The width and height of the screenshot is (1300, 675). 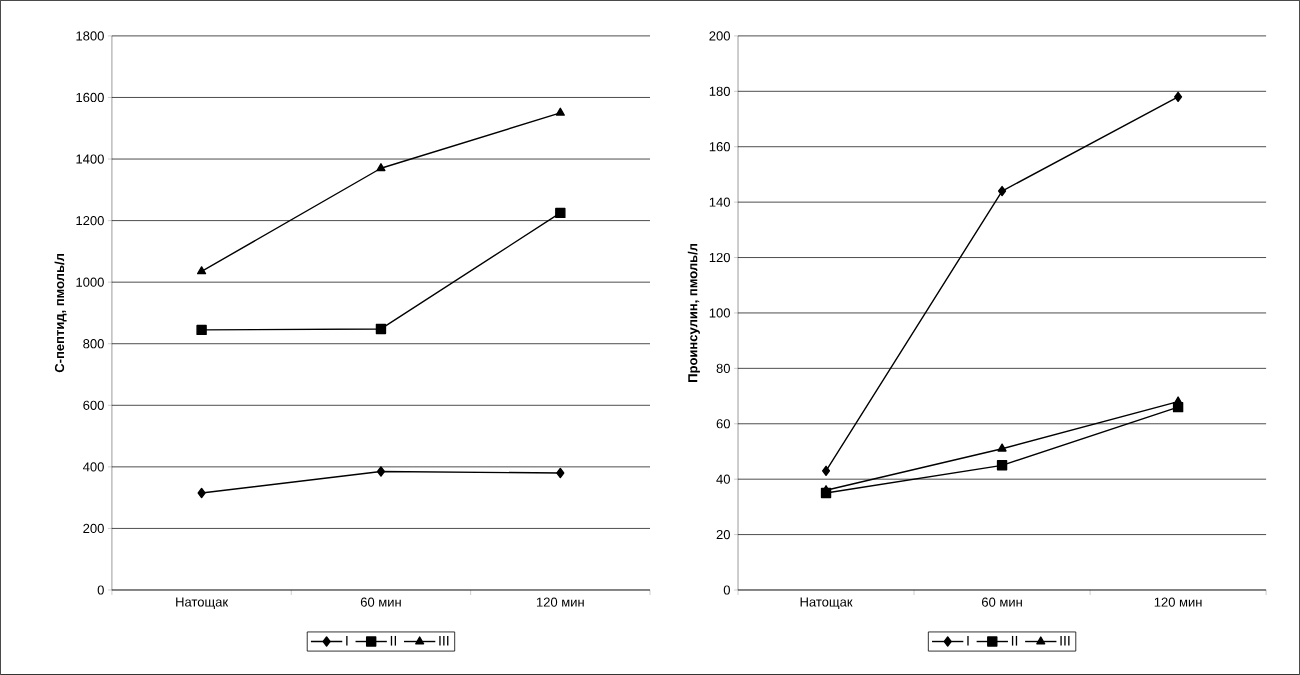 What do you see at coordinates (723, 479) in the screenshot?
I see `y-tick-label: 40` at bounding box center [723, 479].